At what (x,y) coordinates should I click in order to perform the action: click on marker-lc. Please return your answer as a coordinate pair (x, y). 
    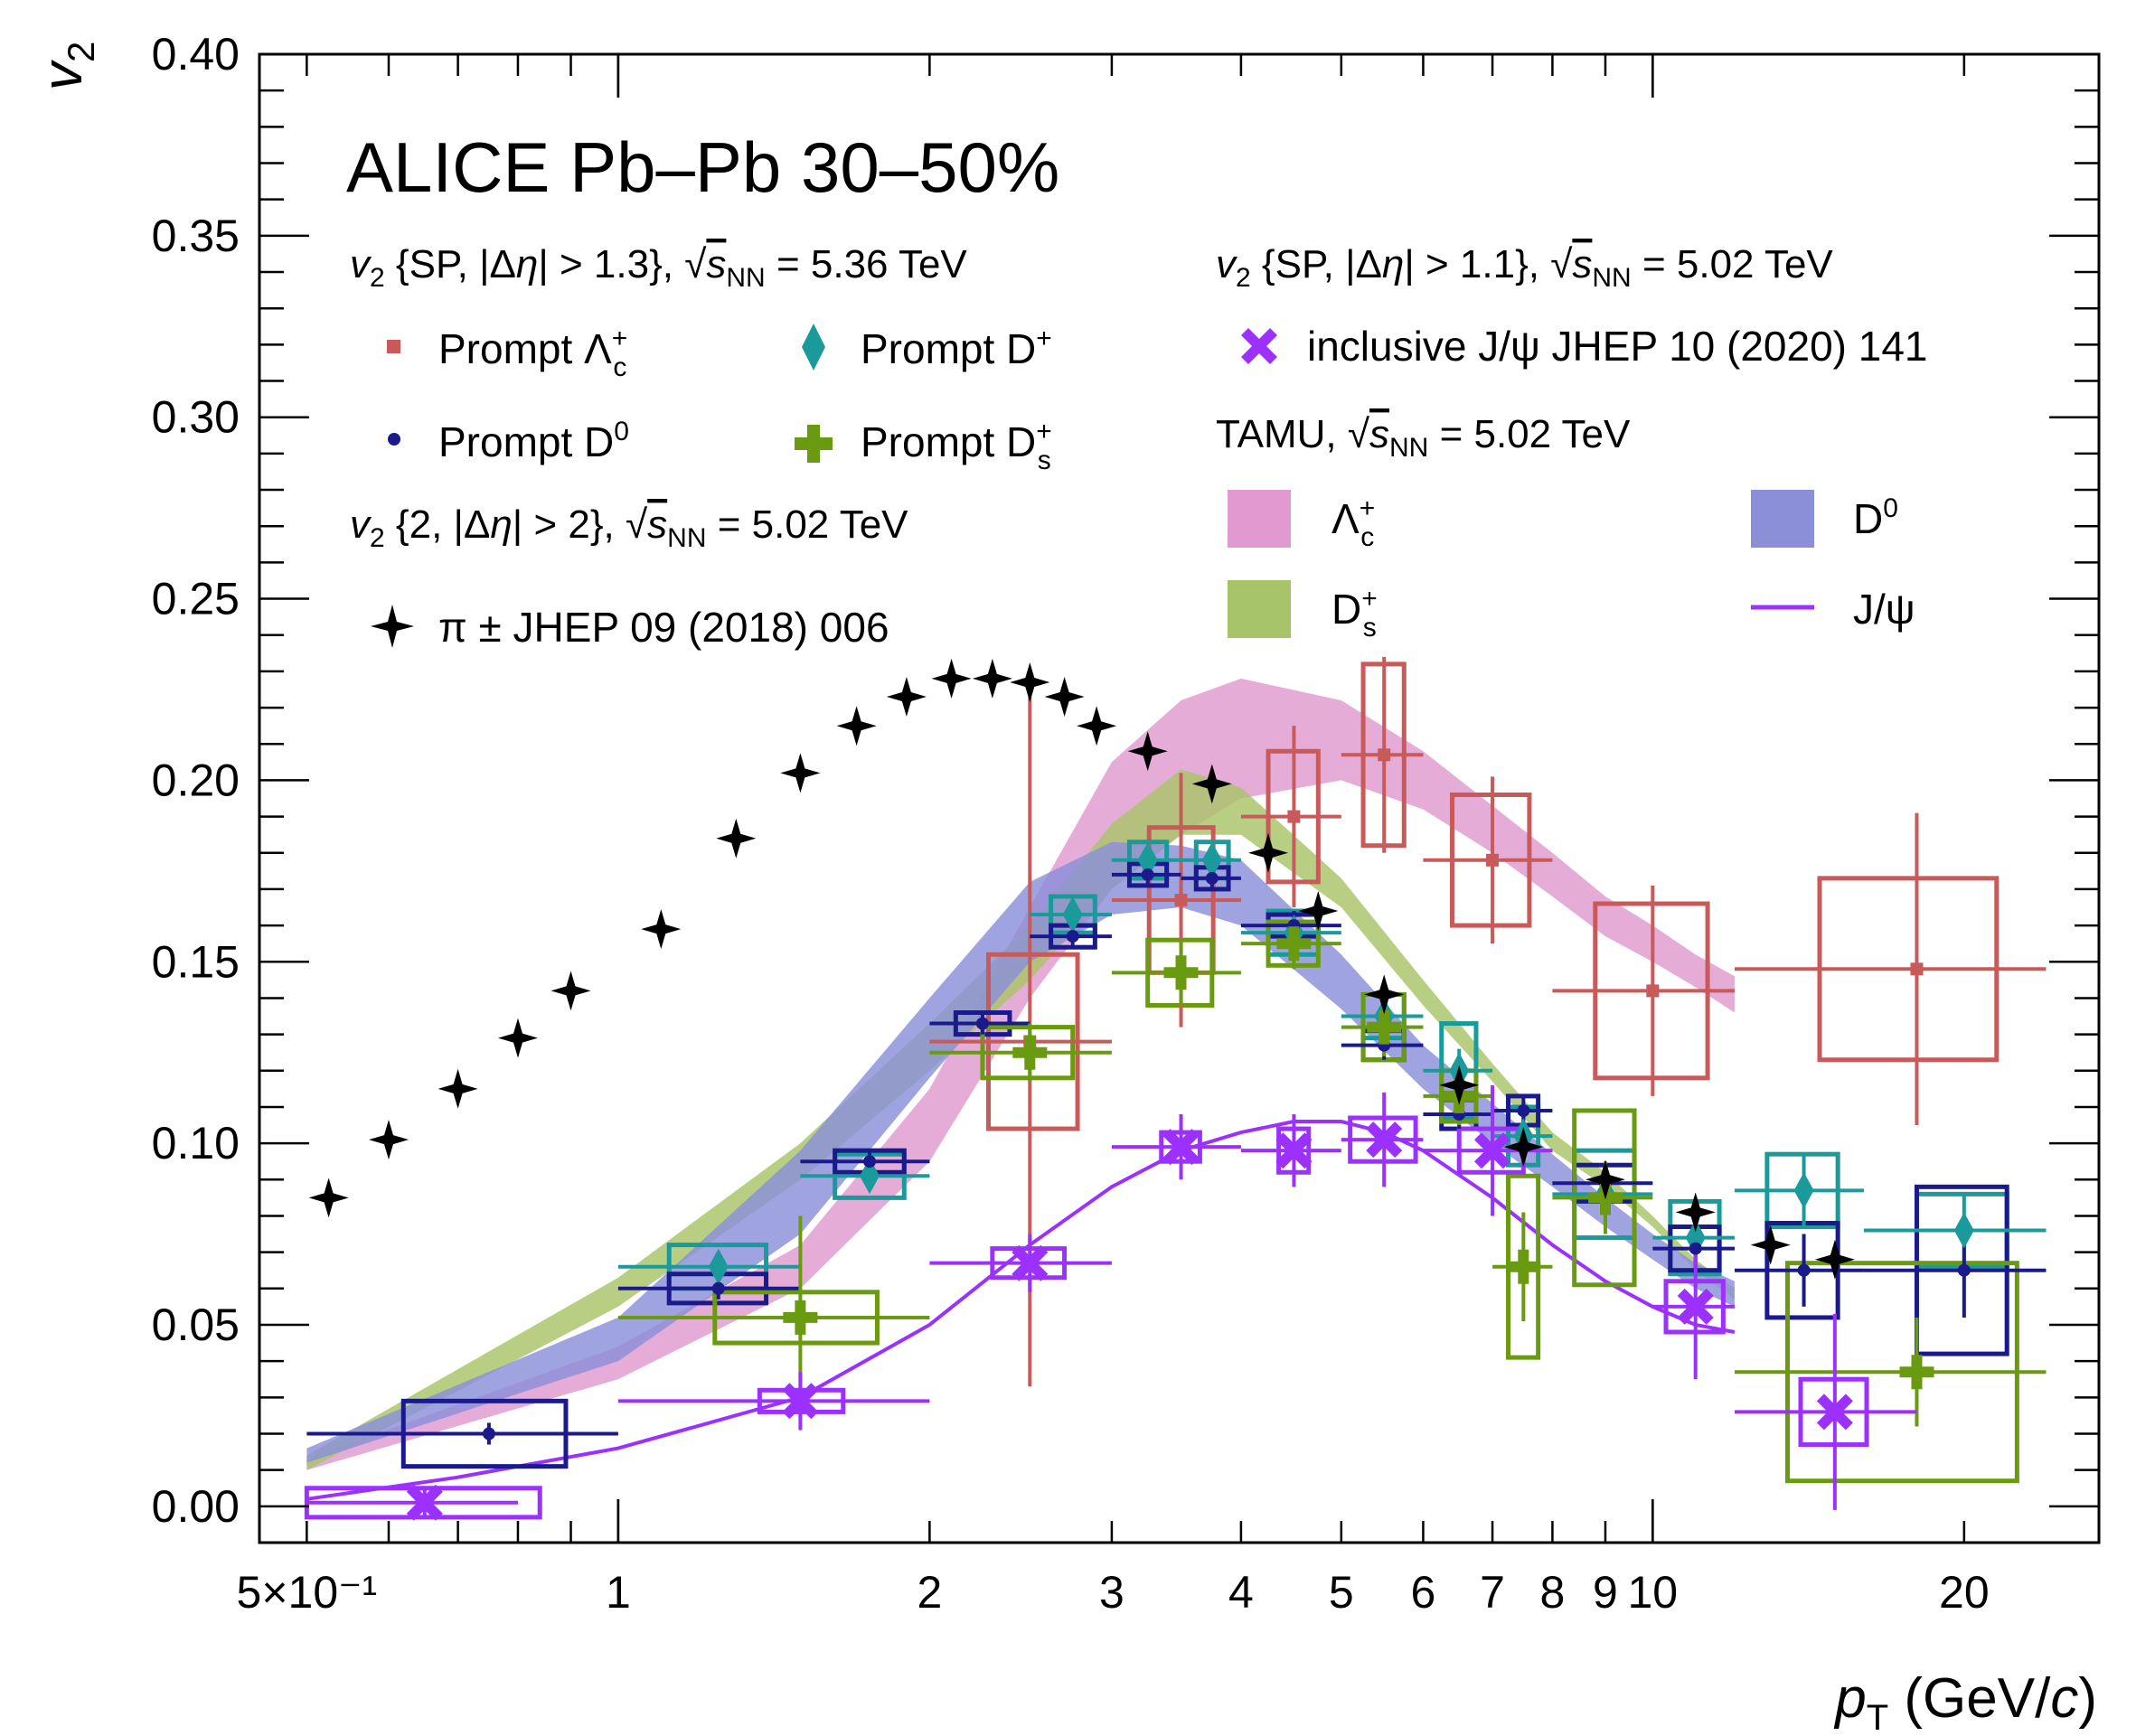
    Looking at the image, I should click on (1294, 816).